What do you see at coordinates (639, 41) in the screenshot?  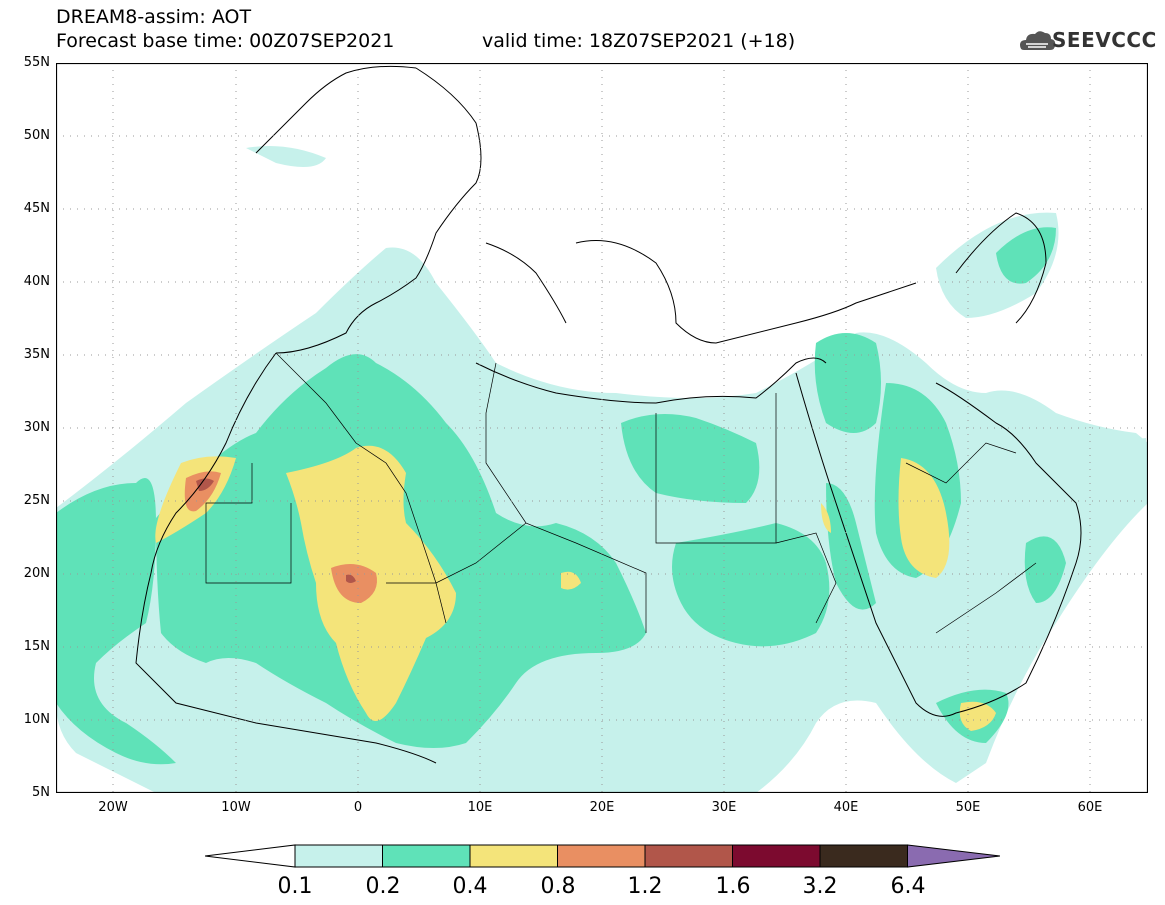 I see `valid-time: valid time: 18Z07SEP2021 (+18)` at bounding box center [639, 41].